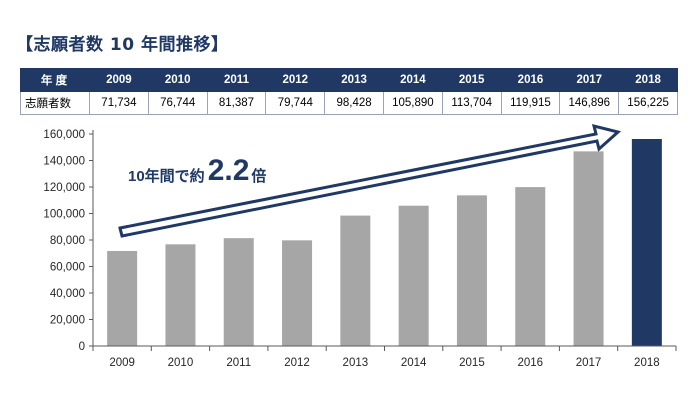 The width and height of the screenshot is (700, 420). I want to click on table-year-cell: 2010, so click(177, 80).